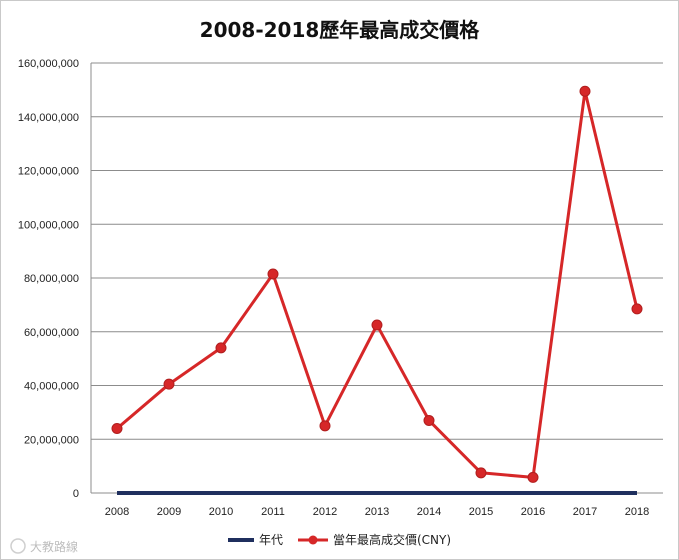  What do you see at coordinates (51, 279) in the screenshot?
I see `y-tick-label: 80,000,000` at bounding box center [51, 279].